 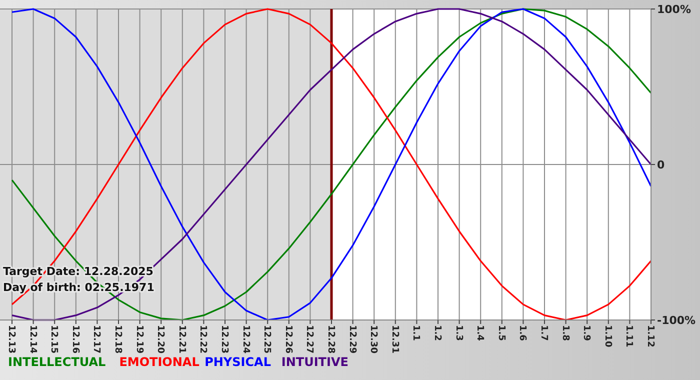 I want to click on x-tick-label: 12.22, so click(x=203, y=339).